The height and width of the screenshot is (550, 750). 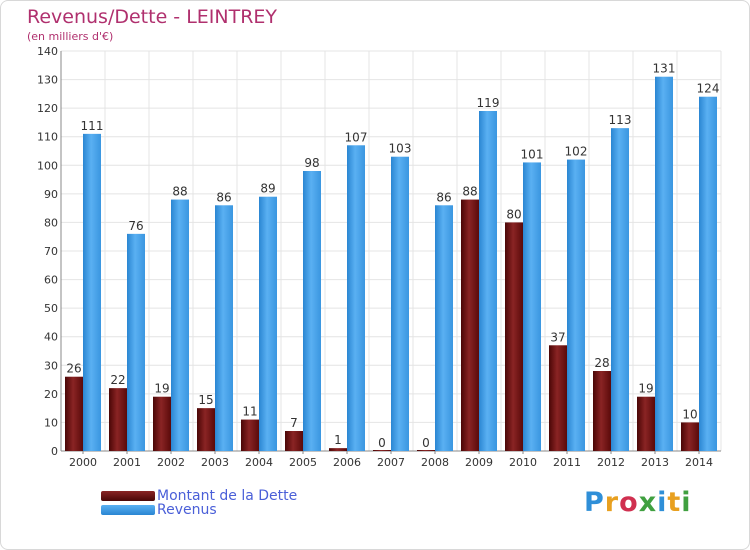 I want to click on data-label: 1, so click(x=338, y=440).